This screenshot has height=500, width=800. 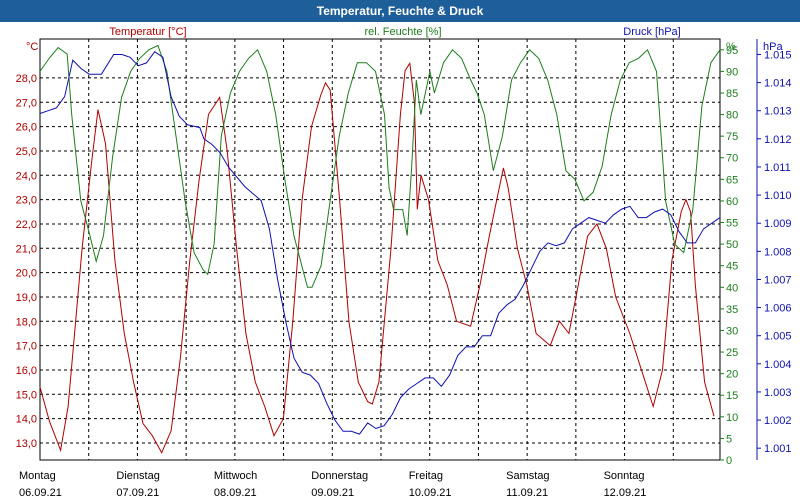 I want to click on x-day-label: Donnerstag, so click(x=339, y=476).